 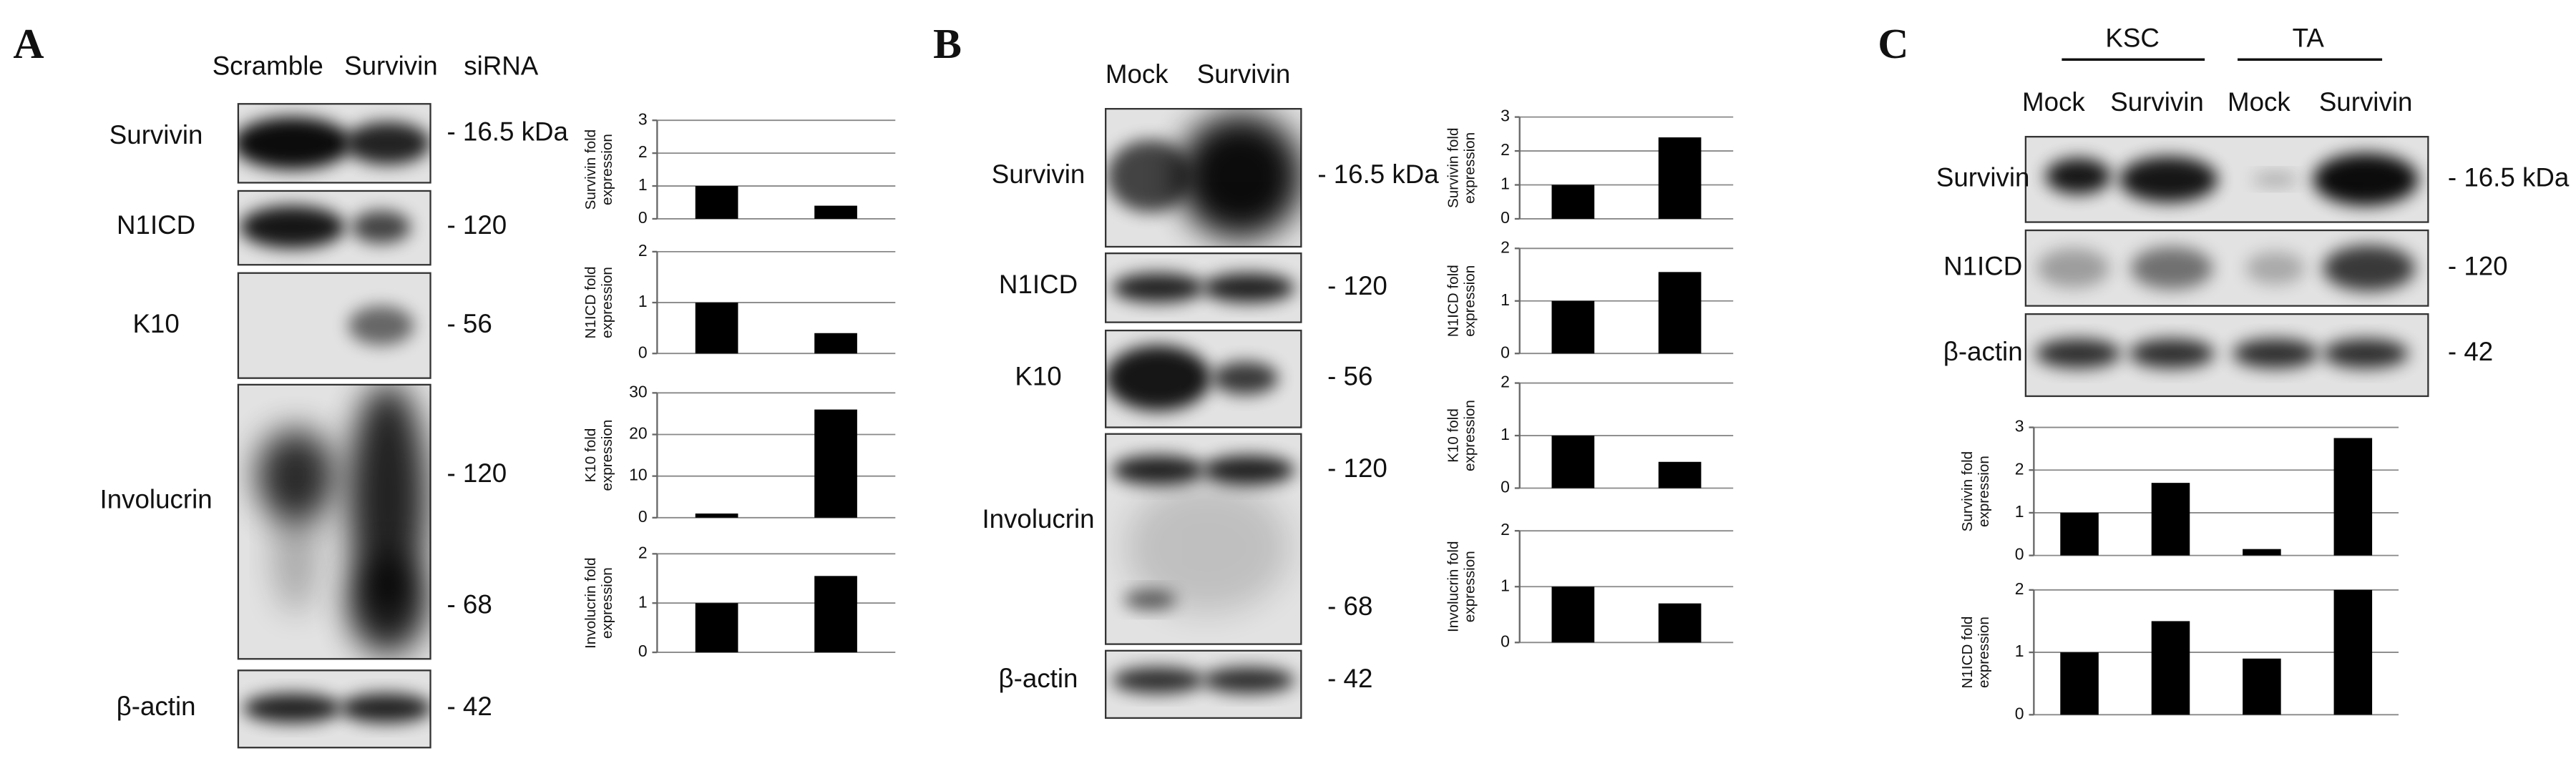 What do you see at coordinates (2309, 37) in the screenshot?
I see `group-label: TA` at bounding box center [2309, 37].